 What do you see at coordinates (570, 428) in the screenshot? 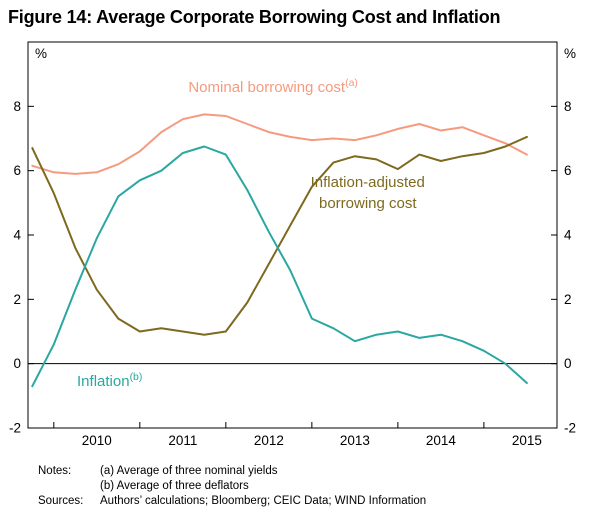
I see `y-axis-label-right: -2` at bounding box center [570, 428].